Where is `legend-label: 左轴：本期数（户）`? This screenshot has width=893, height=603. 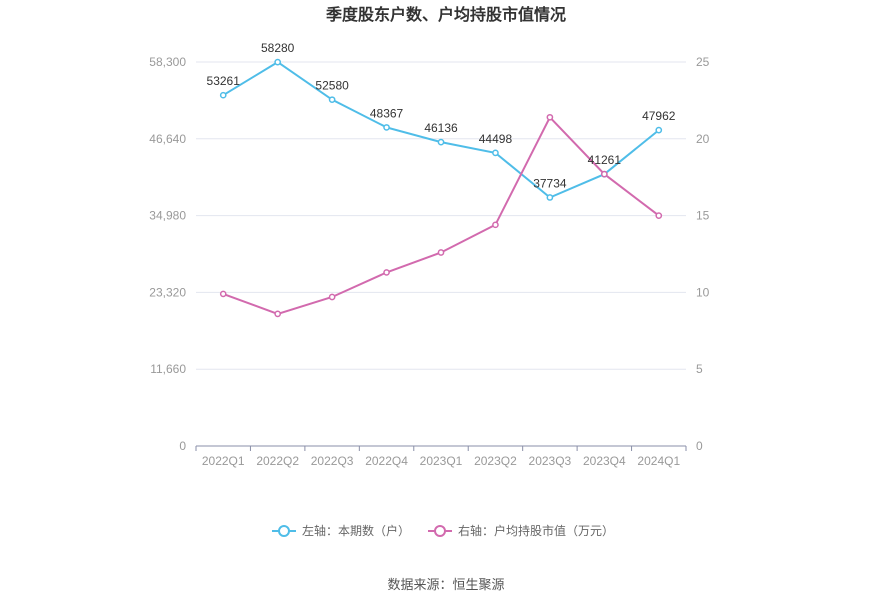
legend-label: 左轴：本期数（户） is located at coordinates (356, 530).